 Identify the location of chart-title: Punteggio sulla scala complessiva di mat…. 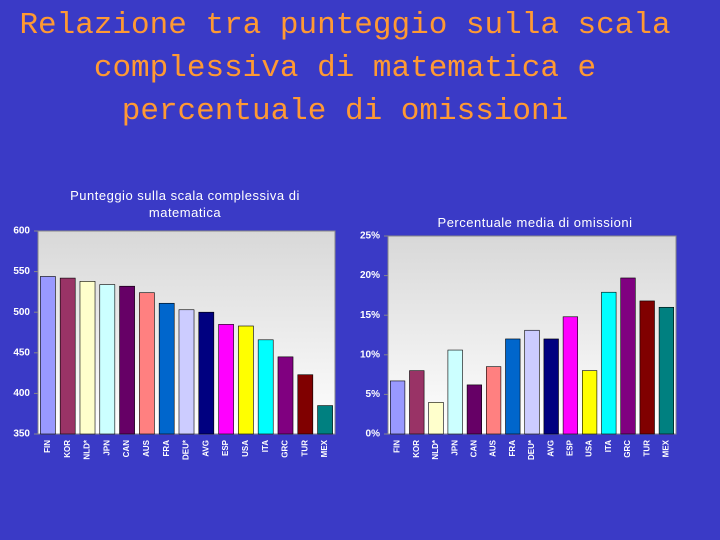
(185, 204).